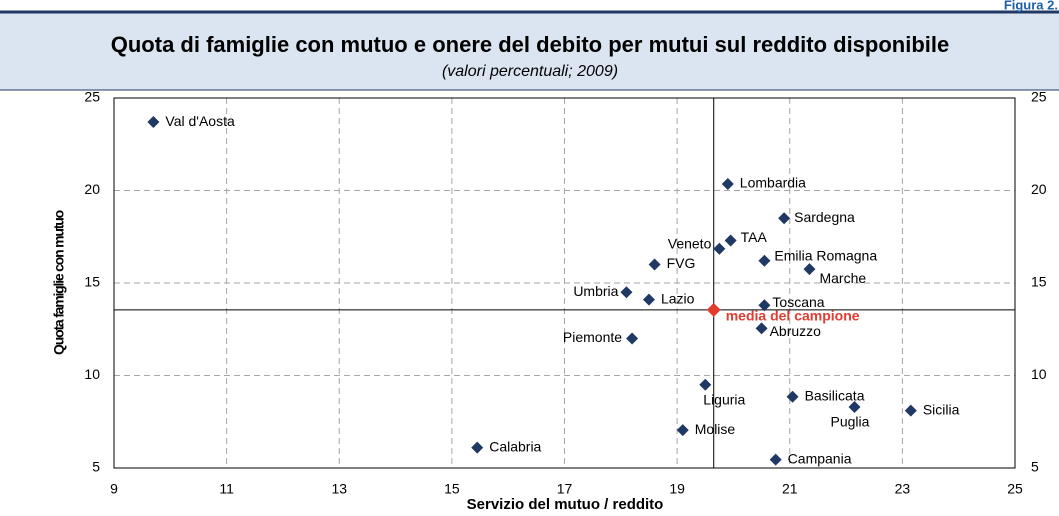 Image resolution: width=1059 pixels, height=516 pixels. I want to click on point-label: Veneto, so click(690, 243).